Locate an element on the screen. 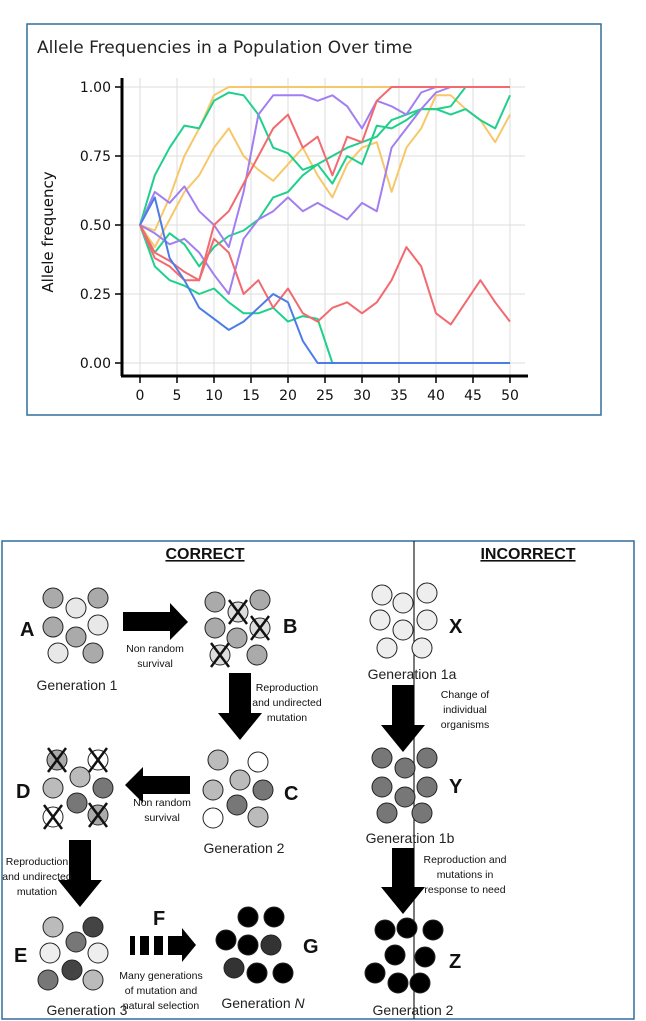 The image size is (646, 1021). label-d: D is located at coordinates (23, 792).